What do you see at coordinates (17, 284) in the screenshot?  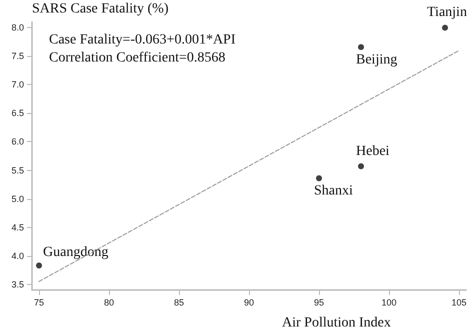 I see `y-tick-label: 3.5` at bounding box center [17, 284].